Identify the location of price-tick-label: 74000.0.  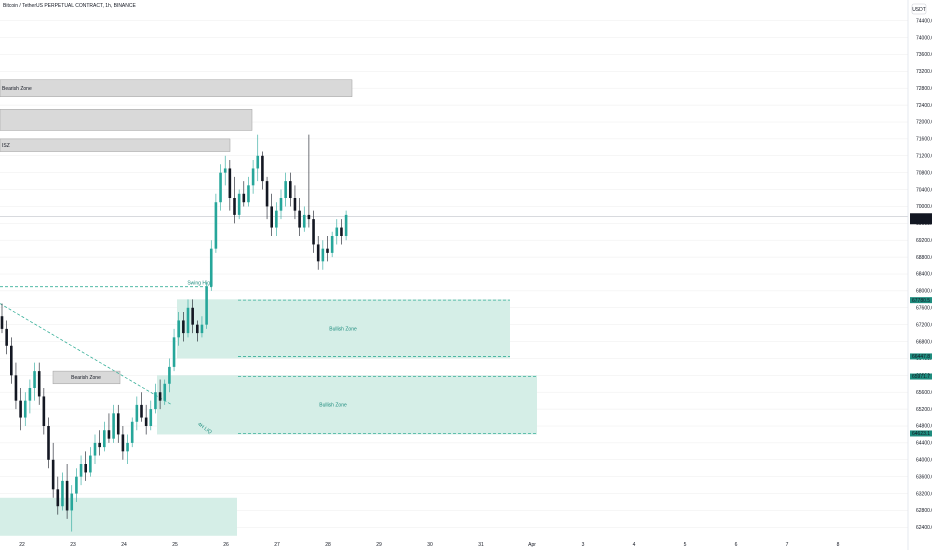
(924, 38).